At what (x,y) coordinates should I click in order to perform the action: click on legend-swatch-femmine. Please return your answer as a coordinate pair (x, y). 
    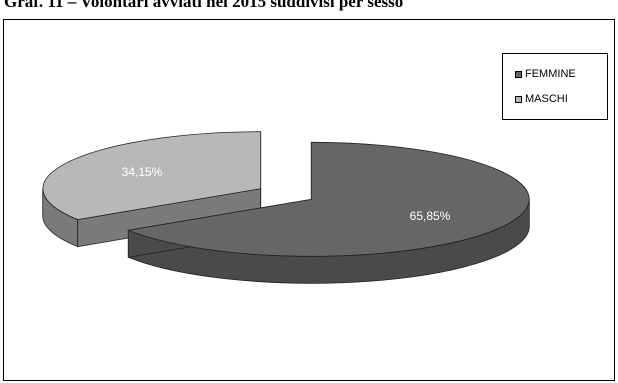
    Looking at the image, I should click on (518, 74).